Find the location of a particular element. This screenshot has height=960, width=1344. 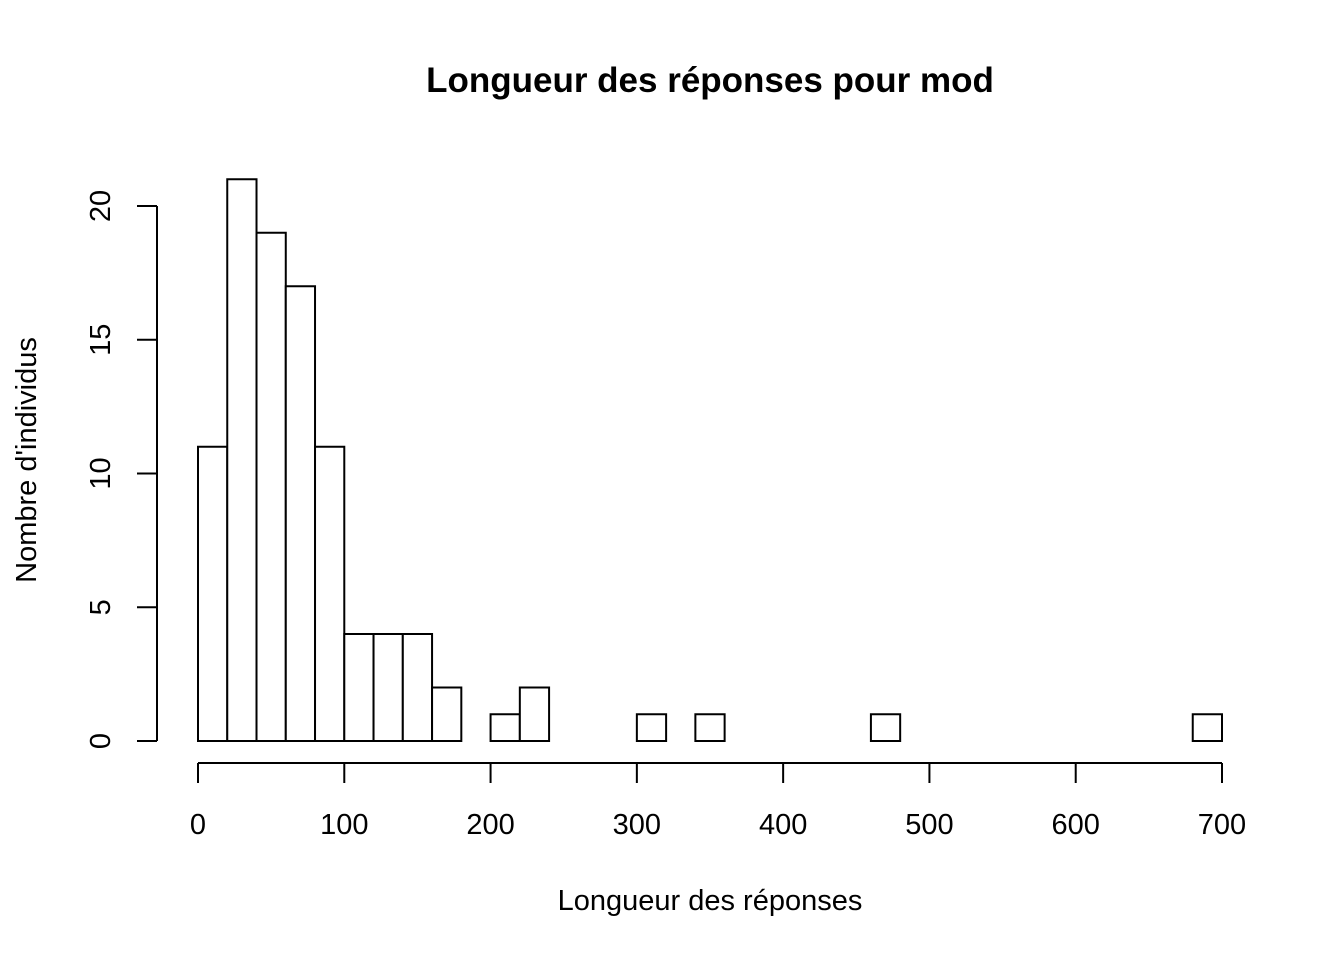

x-axis-label: Longueur des réponses is located at coordinates (710, 901).